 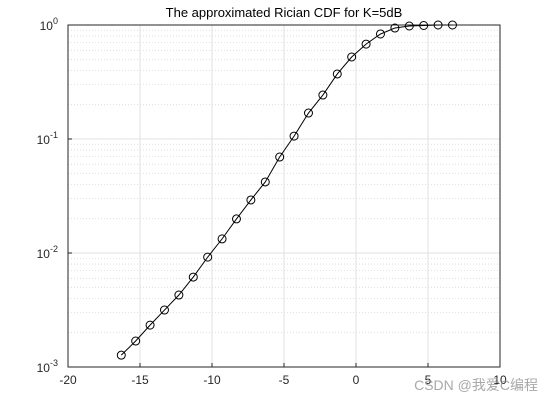 I want to click on y-tick-label: 10⁰, so click(x=49, y=24).